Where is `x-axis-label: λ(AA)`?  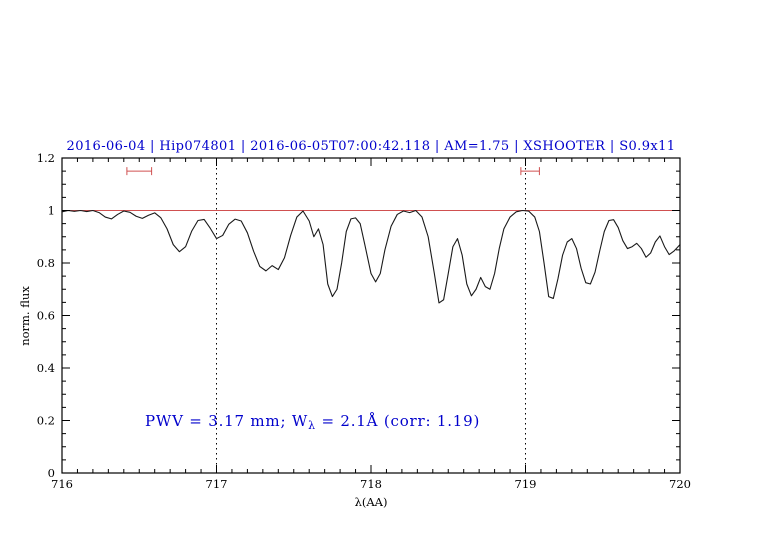 x-axis-label: λ(AA) is located at coordinates (371, 502).